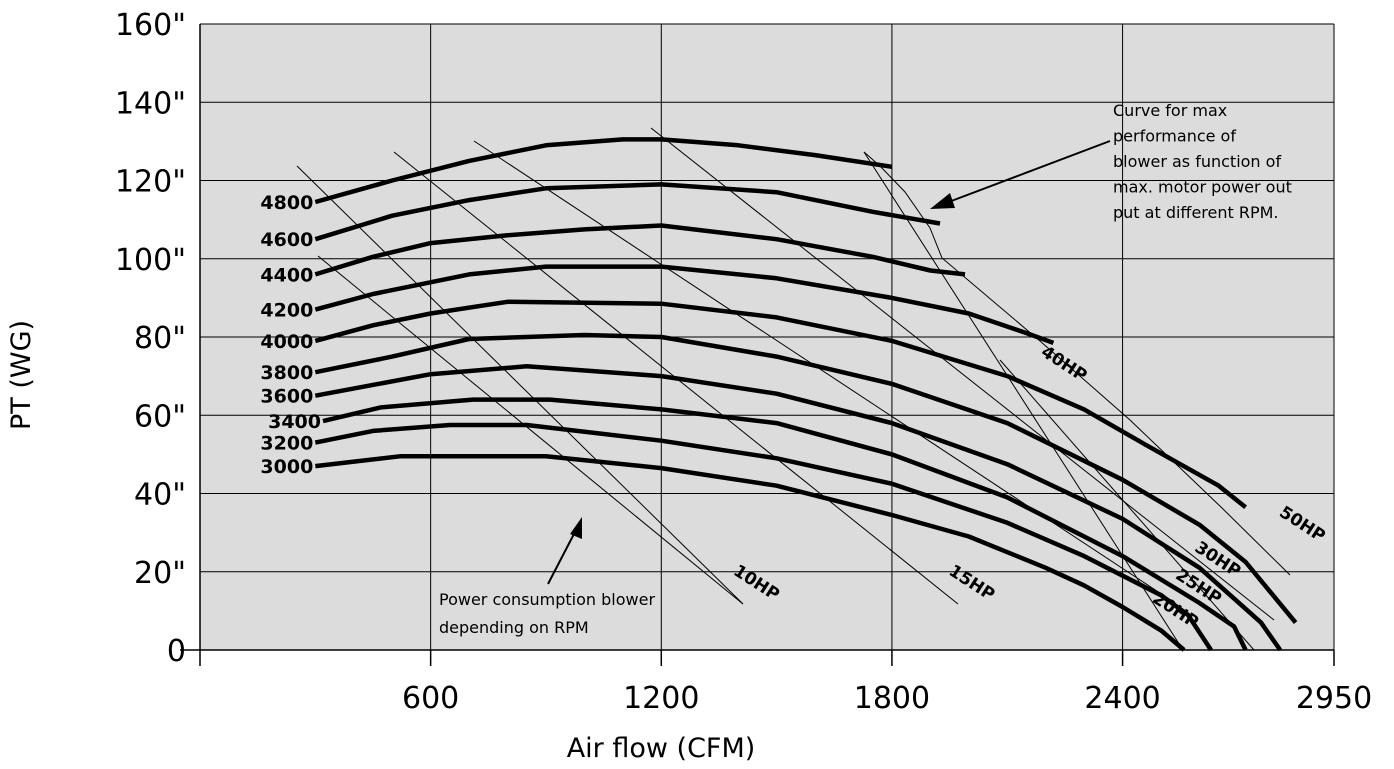  I want to click on rpm-label: 3600, so click(286, 397).